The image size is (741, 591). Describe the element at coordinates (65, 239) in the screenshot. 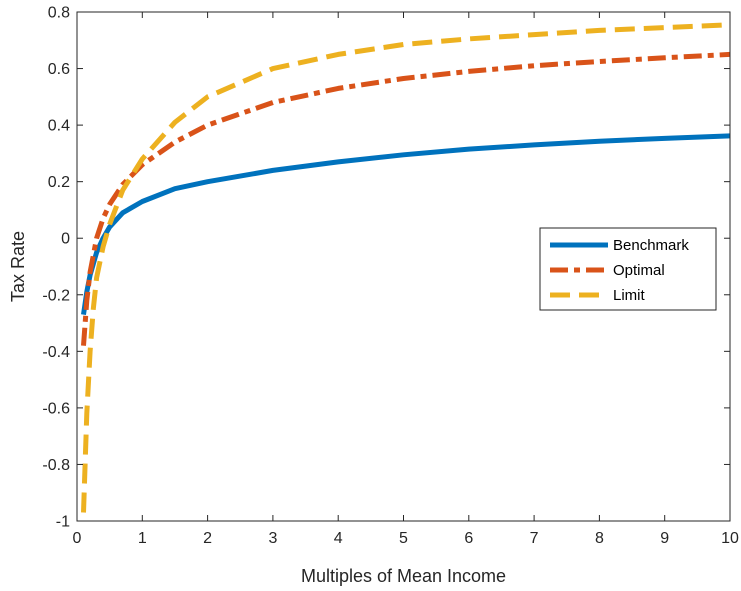

I see `y-tick-label: 0` at that location.